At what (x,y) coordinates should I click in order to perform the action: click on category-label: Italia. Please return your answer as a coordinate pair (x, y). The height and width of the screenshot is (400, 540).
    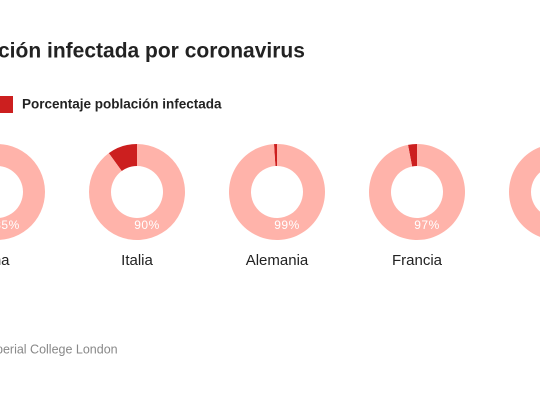
    Looking at the image, I should click on (137, 260).